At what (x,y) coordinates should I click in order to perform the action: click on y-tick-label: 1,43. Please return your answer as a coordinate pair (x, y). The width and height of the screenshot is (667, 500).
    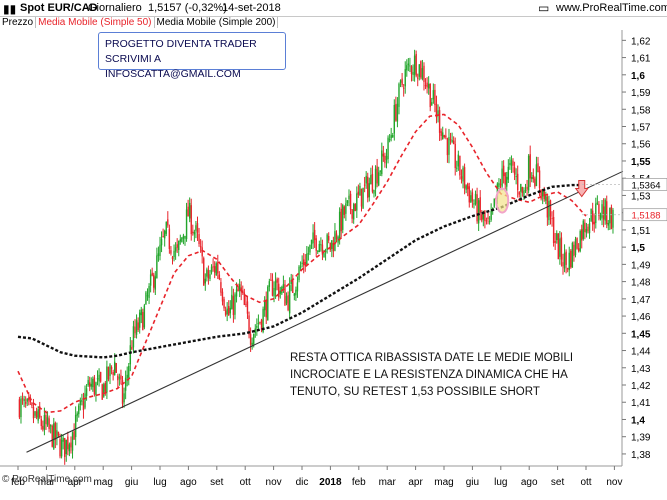
    Looking at the image, I should click on (641, 369).